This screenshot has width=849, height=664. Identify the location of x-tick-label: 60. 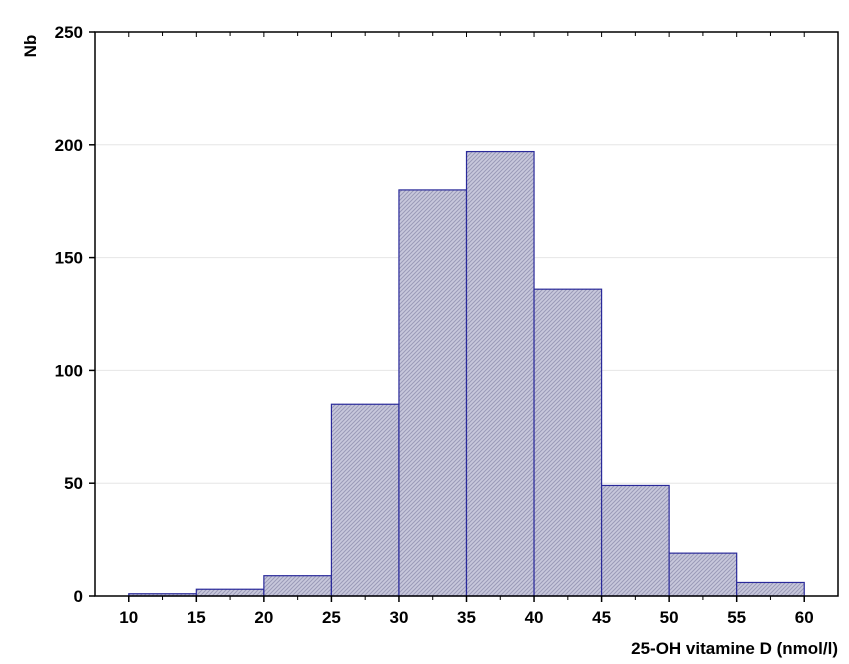
(804, 617).